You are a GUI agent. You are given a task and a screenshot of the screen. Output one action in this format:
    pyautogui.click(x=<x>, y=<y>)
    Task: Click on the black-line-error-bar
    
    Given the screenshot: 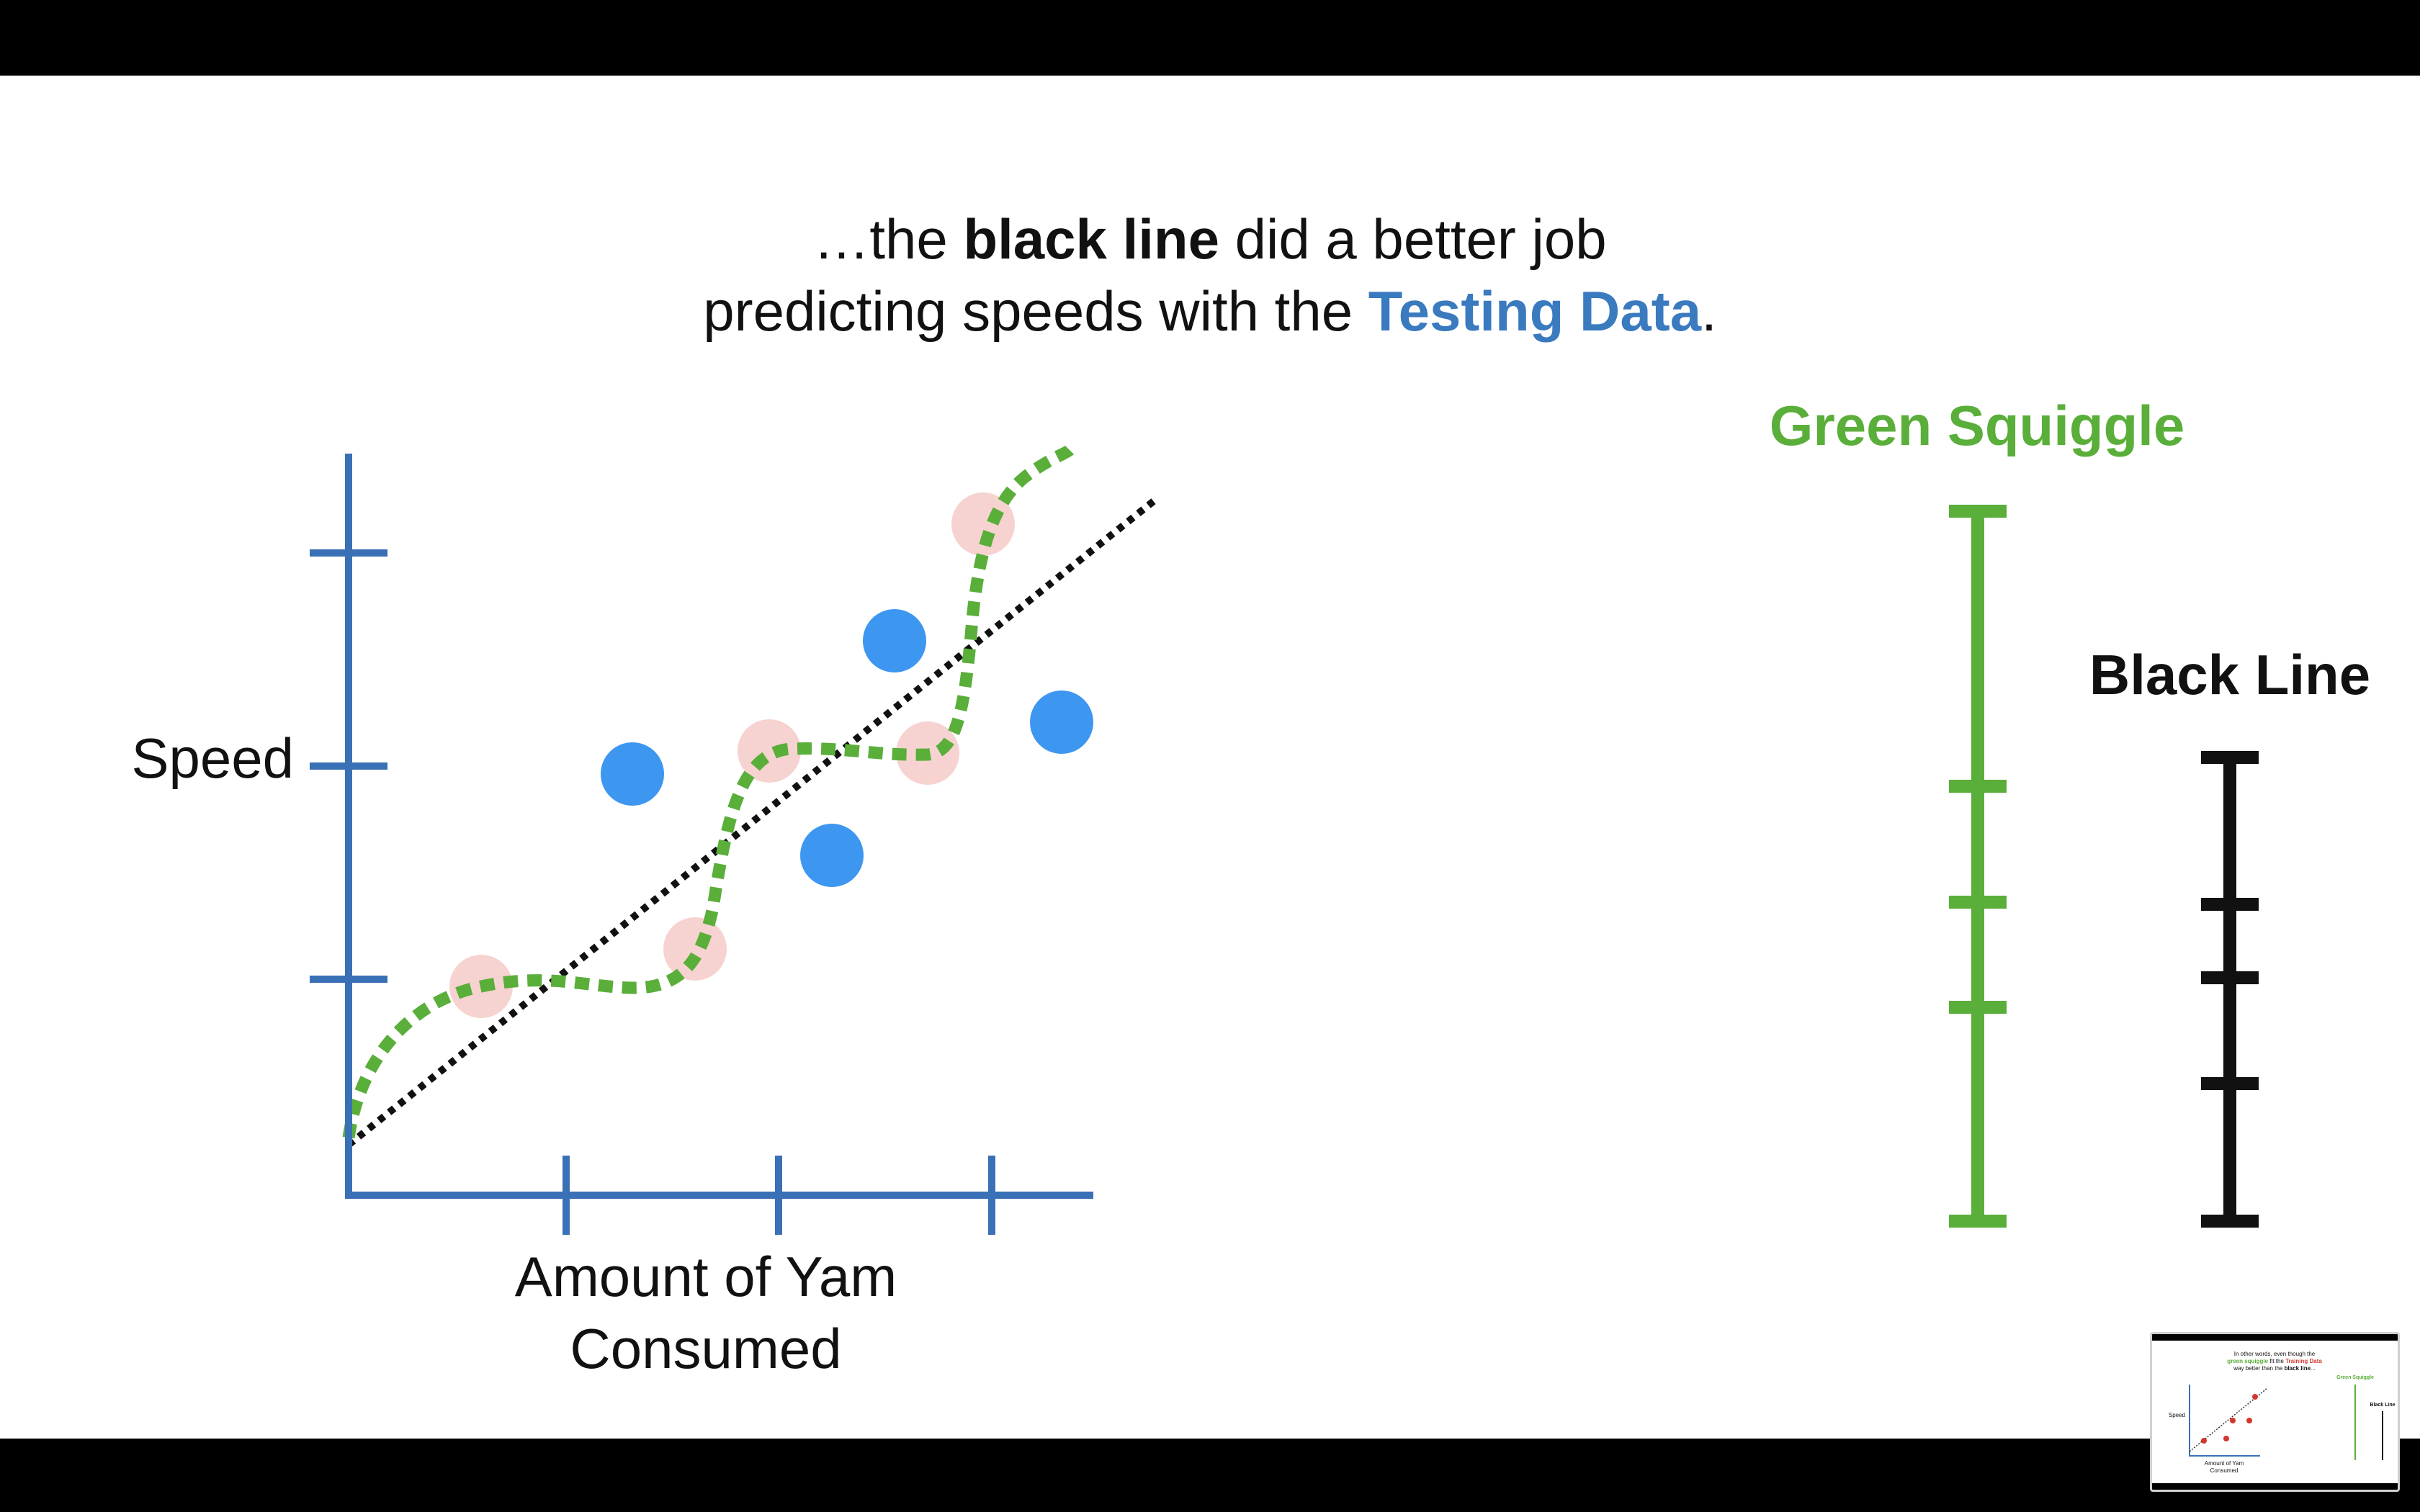 What is the action you would take?
    pyautogui.click(x=2230, y=989)
    